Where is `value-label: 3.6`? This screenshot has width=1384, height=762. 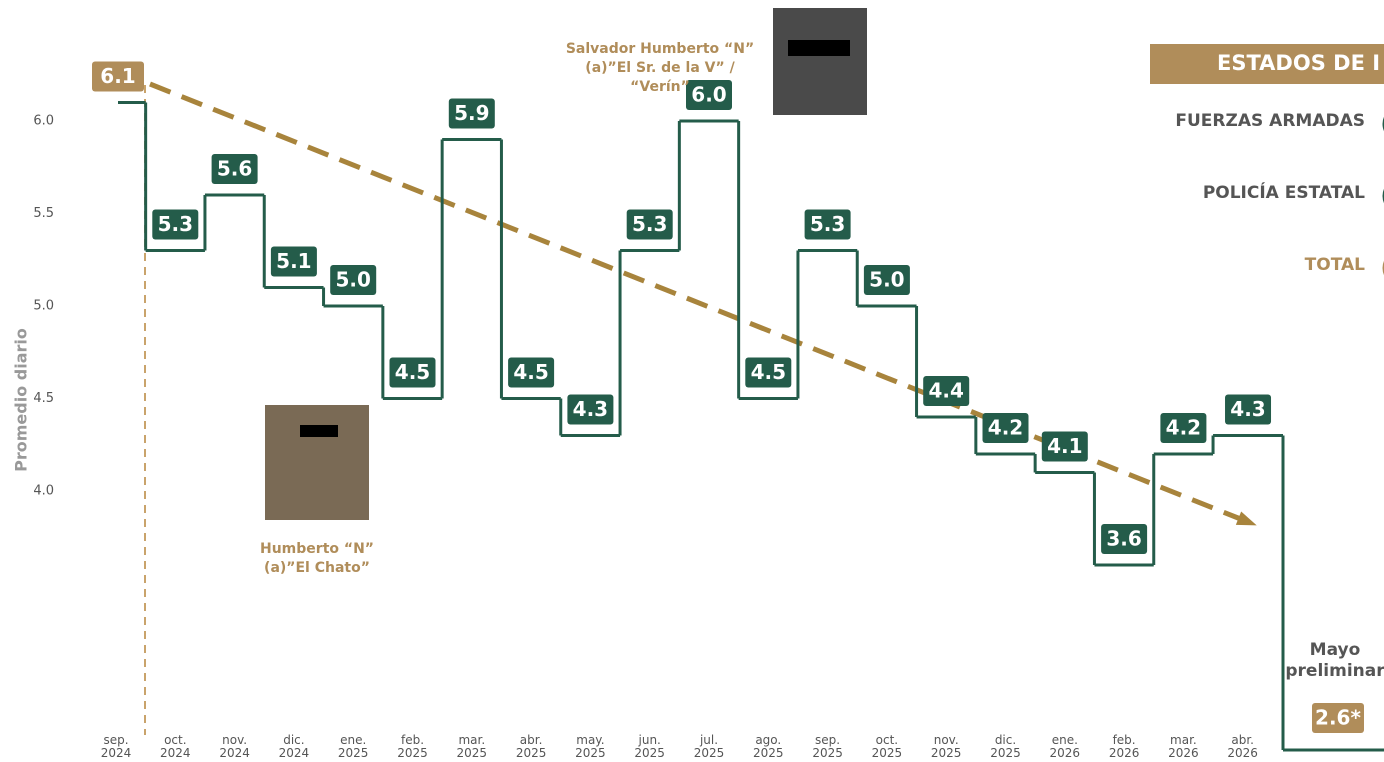 value-label: 3.6 is located at coordinates (1123, 539).